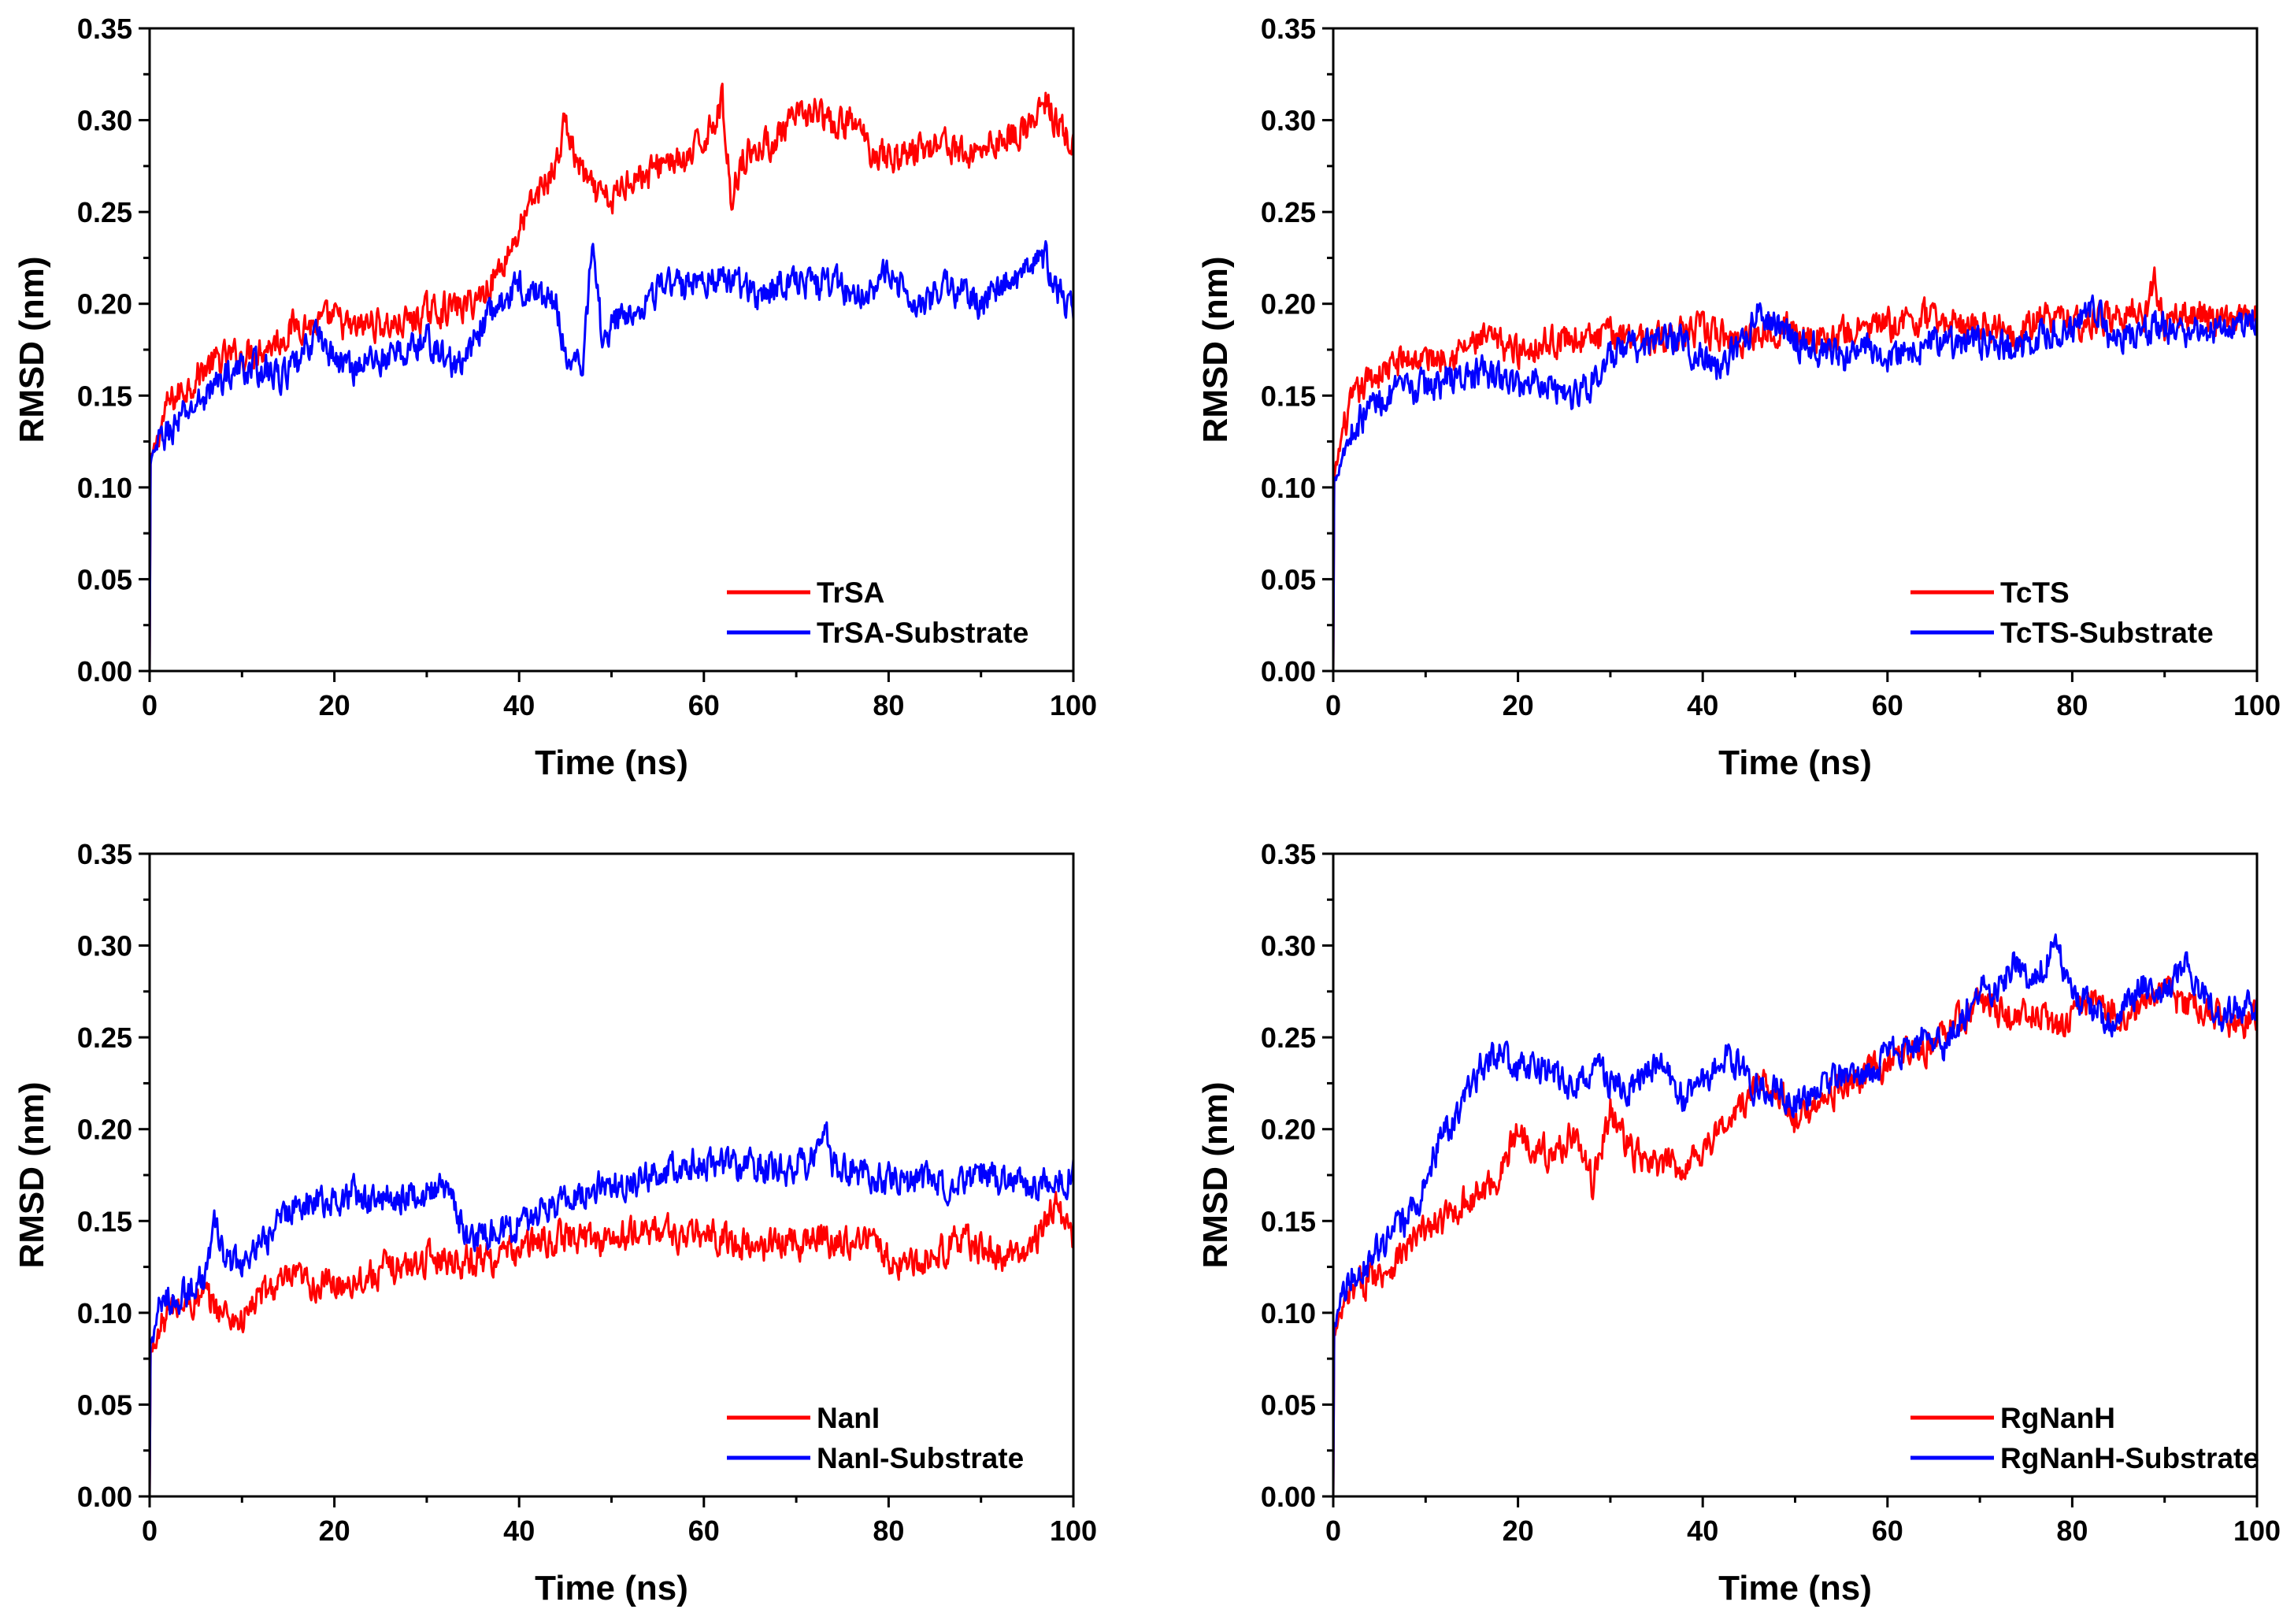 The image size is (2294, 1624). Describe the element at coordinates (2057, 1418) in the screenshot. I see `legend-label-rgnanh: RgNanH` at that location.